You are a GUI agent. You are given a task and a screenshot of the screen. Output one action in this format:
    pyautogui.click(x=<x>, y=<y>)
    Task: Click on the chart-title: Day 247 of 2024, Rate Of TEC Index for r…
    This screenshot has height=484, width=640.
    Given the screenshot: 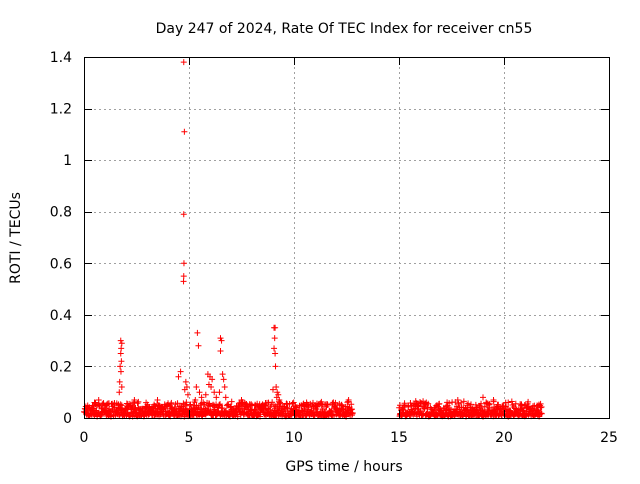 What is the action you would take?
    pyautogui.click(x=344, y=29)
    